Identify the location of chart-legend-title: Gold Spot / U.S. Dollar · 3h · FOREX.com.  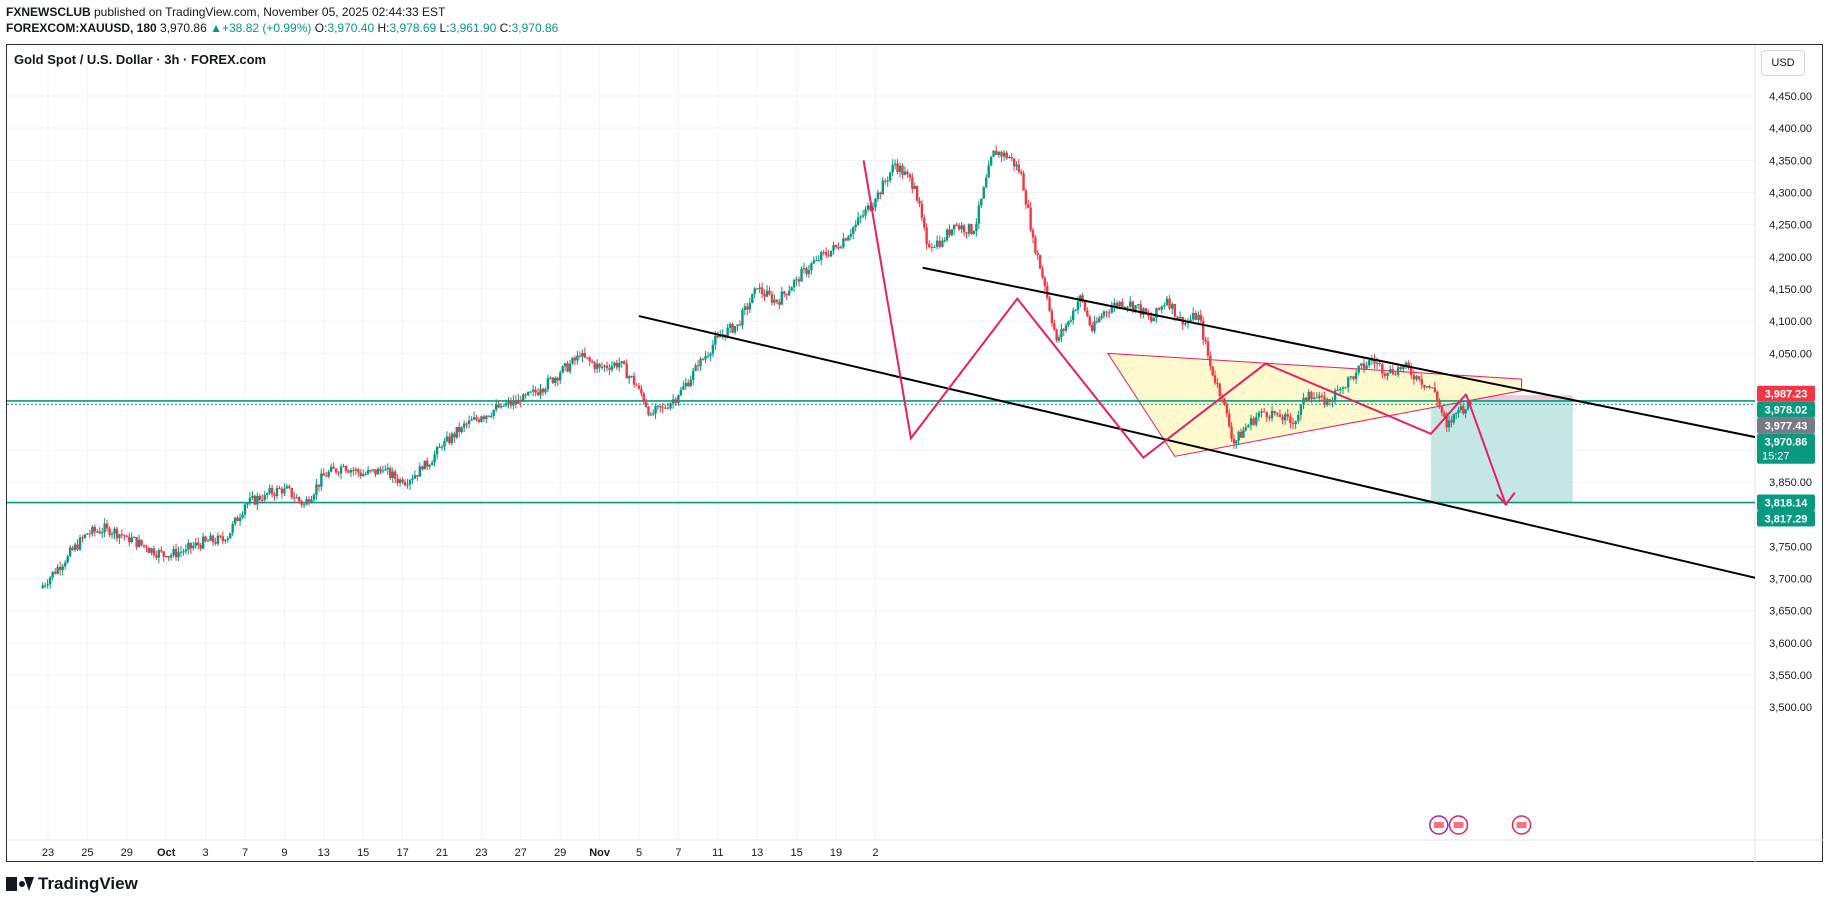
(140, 59).